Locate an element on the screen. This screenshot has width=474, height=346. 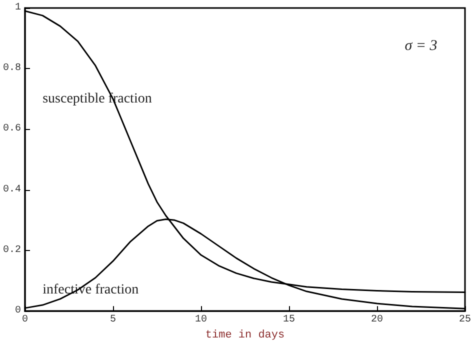
y-tick-label: 1 is located at coordinates (18, 8).